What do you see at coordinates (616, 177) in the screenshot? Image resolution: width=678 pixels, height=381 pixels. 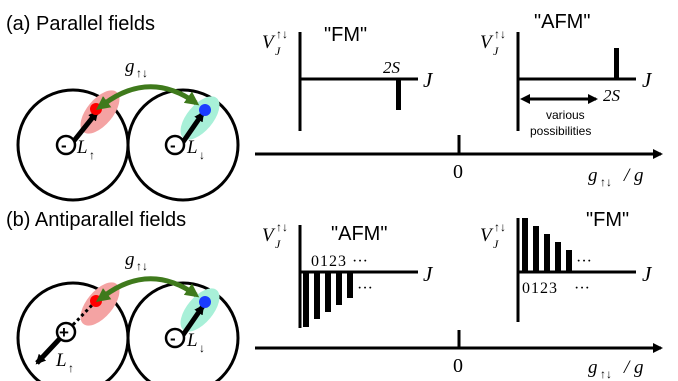 I see `panel-a-axis-label: g ↑↓ / g` at bounding box center [616, 177].